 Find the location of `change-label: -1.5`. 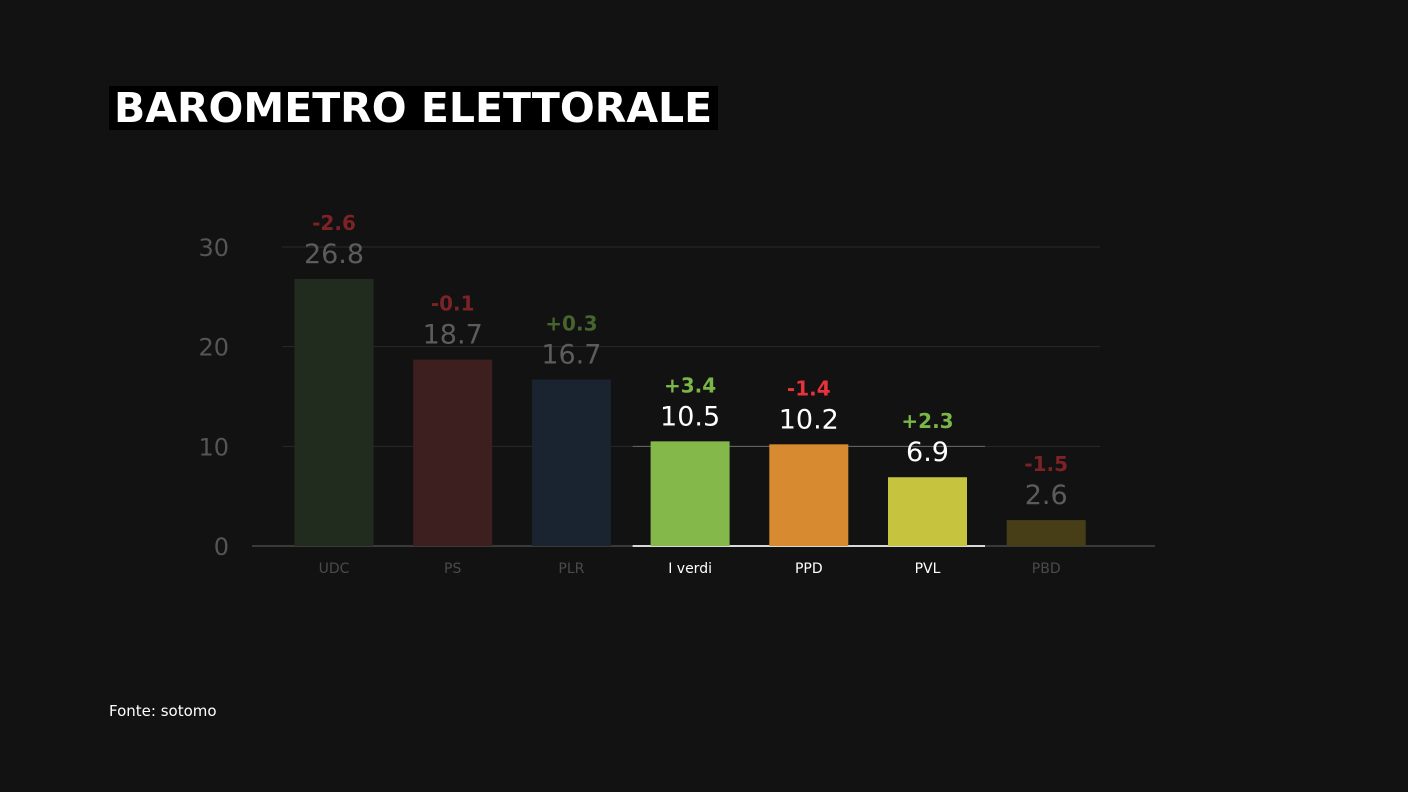

change-label: -1.5 is located at coordinates (1046, 464).